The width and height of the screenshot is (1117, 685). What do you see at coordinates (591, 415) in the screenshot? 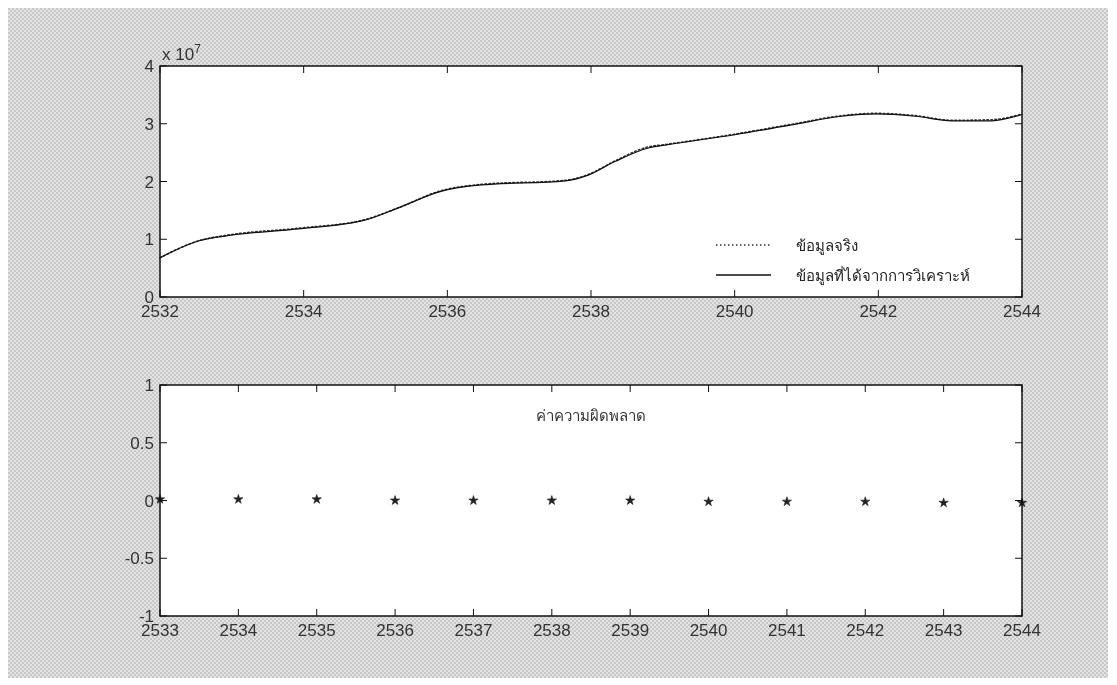
I see `text: ค่าความผิดพลาด` at bounding box center [591, 415].